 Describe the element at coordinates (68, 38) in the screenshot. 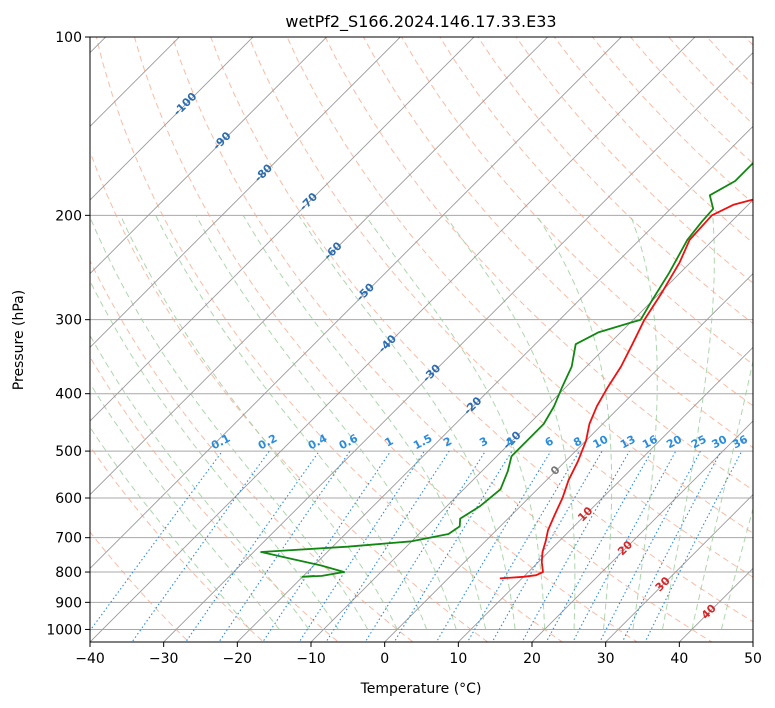

I see `y-tick-label: 100` at that location.